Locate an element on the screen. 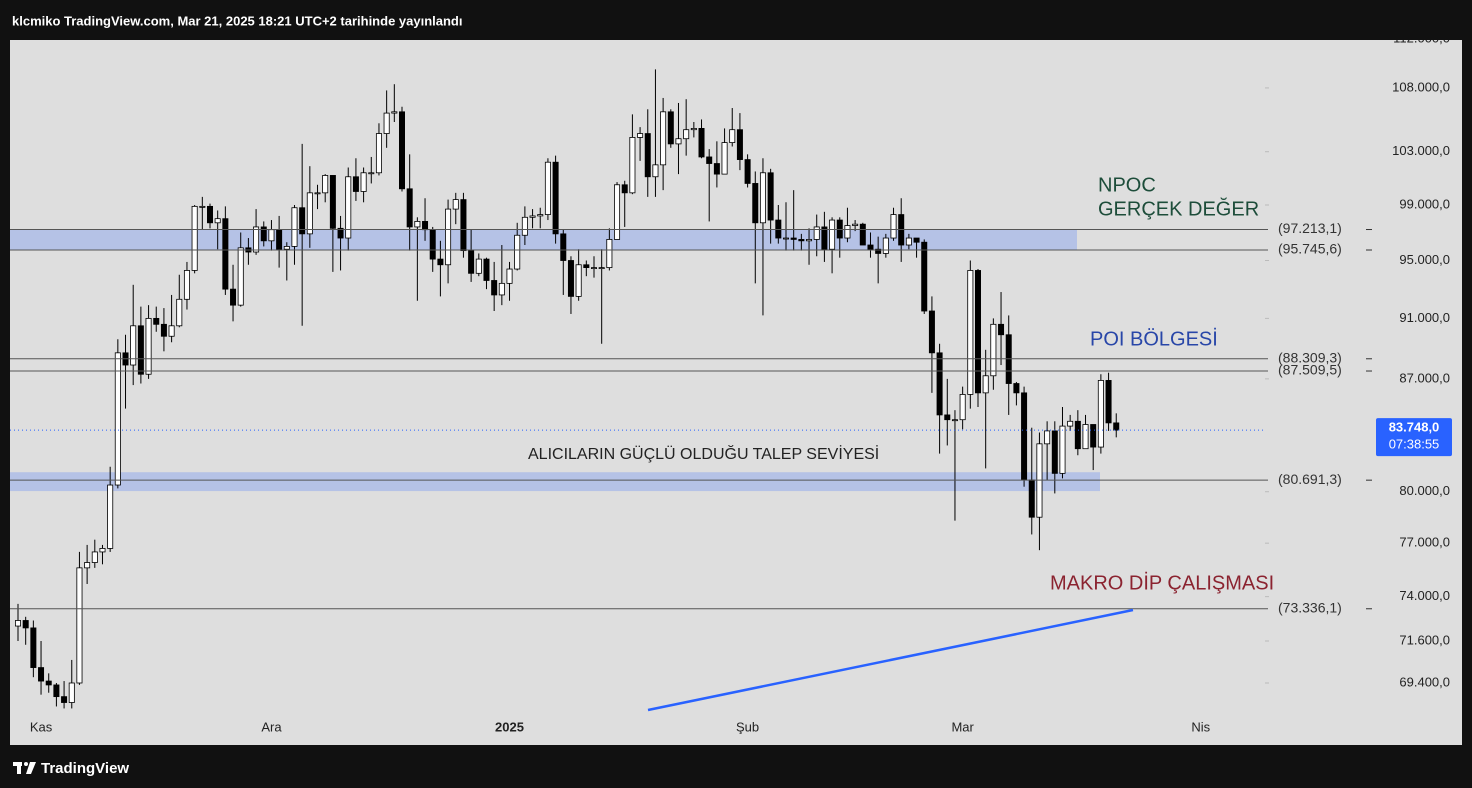 The width and height of the screenshot is (1472, 788). level-label: (87.509,5) is located at coordinates (1310, 370).